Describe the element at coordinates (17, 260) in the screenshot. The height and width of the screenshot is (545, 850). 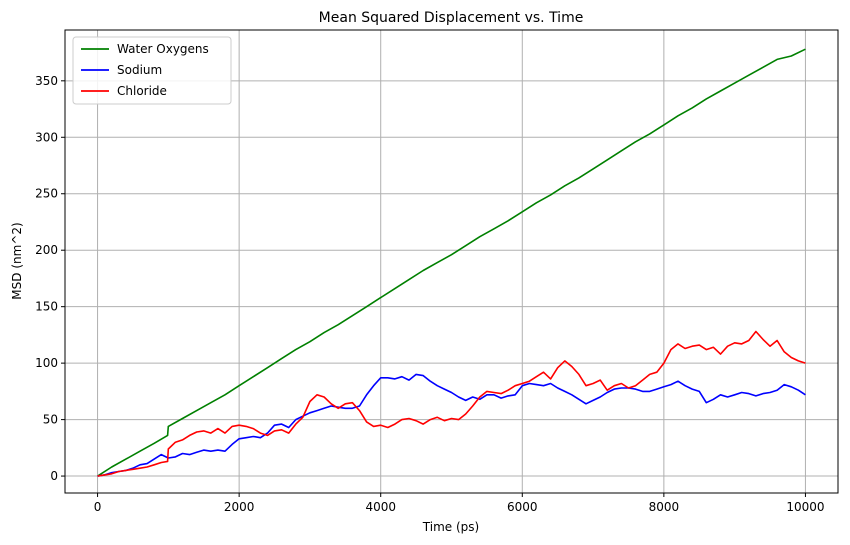
I see `y-axis-label: MSD (nm^2)` at that location.